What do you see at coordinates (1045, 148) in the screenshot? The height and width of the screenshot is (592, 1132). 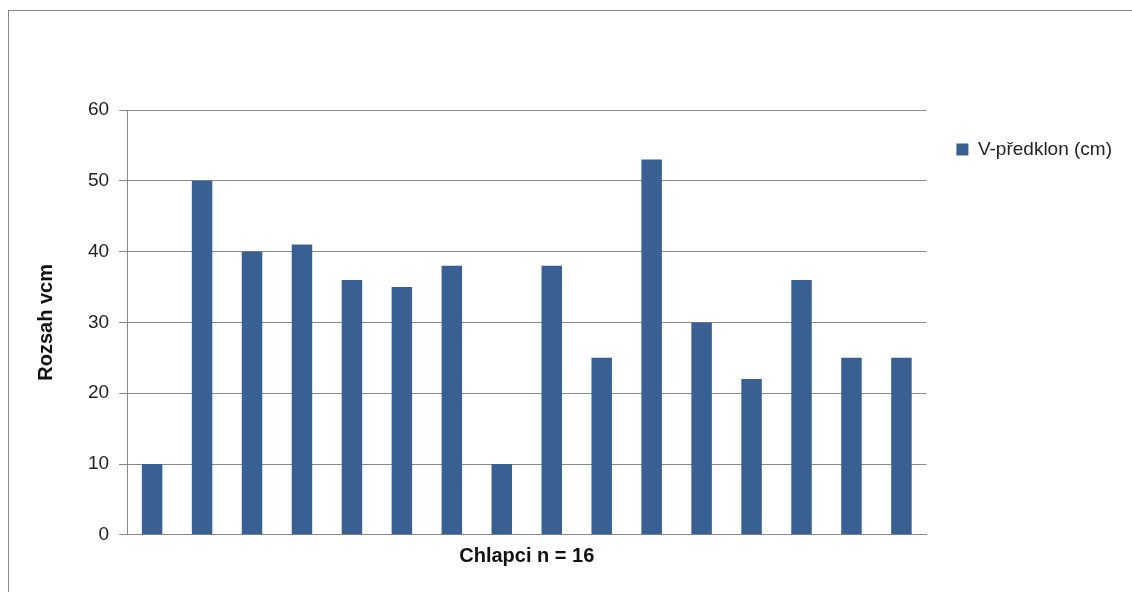 I see `legend-label: V-předklon (cm)` at bounding box center [1045, 148].